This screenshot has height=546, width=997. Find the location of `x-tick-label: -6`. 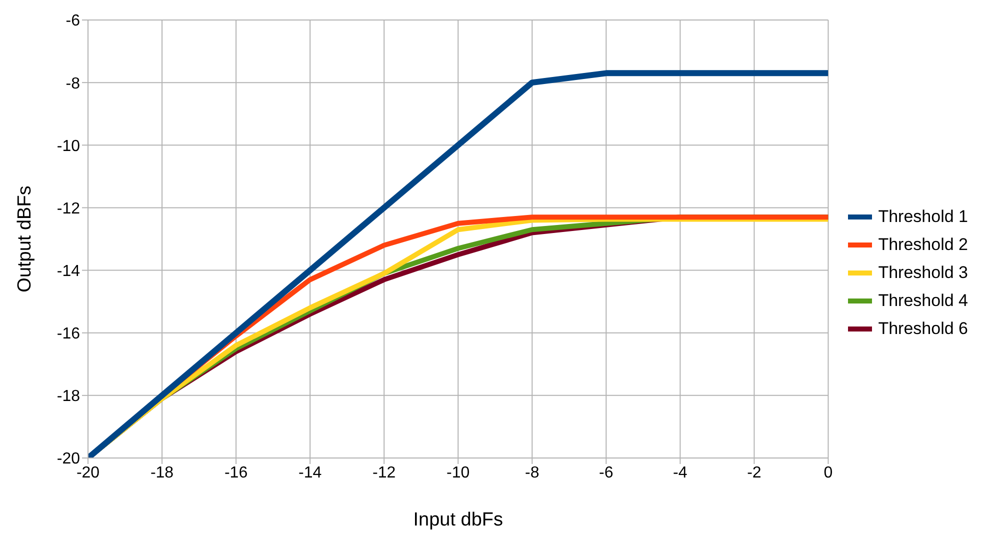

x-tick-label: -6 is located at coordinates (606, 473).